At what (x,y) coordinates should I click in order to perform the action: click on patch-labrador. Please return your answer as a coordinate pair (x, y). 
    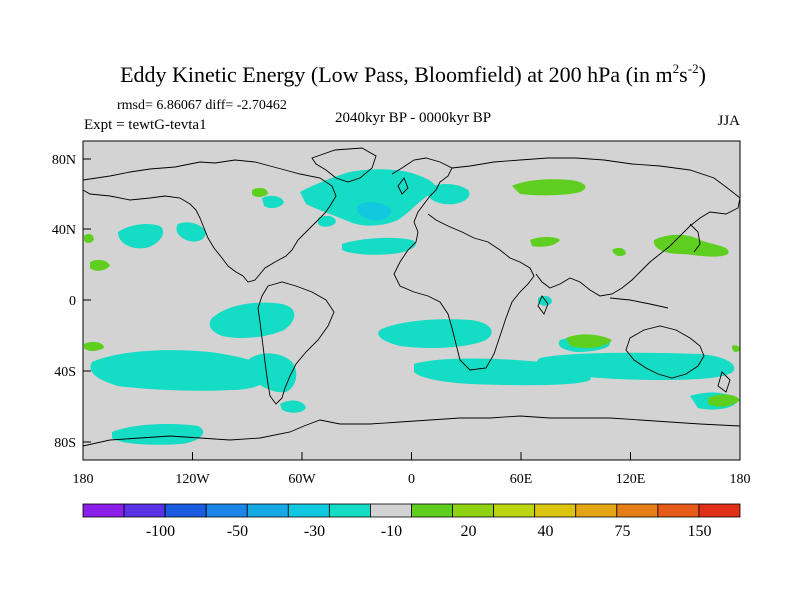
    Looking at the image, I should click on (448, 194).